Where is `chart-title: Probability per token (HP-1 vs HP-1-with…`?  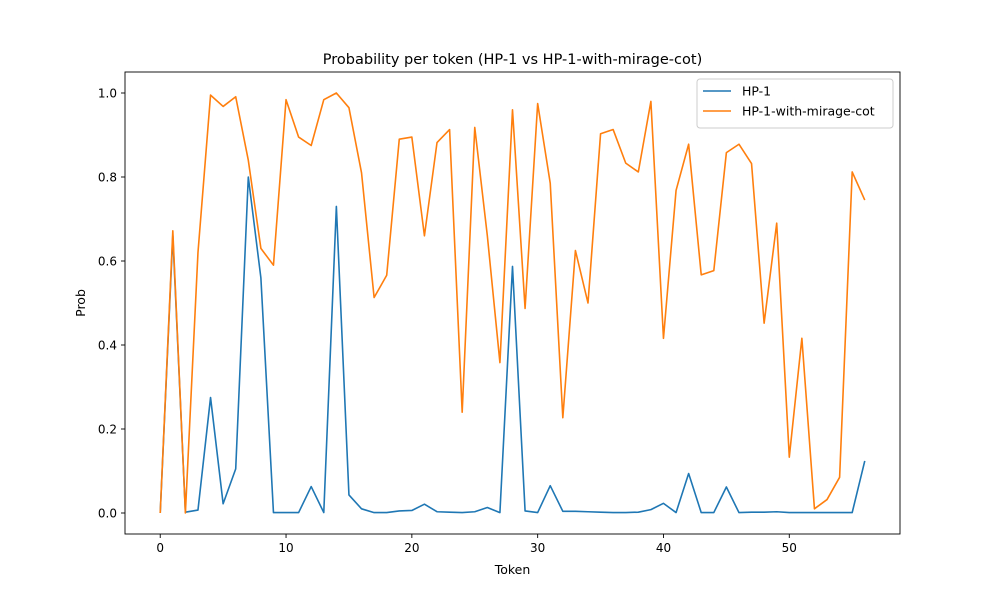 chart-title: Probability per token (HP-1 vs HP-1-with… is located at coordinates (512, 60).